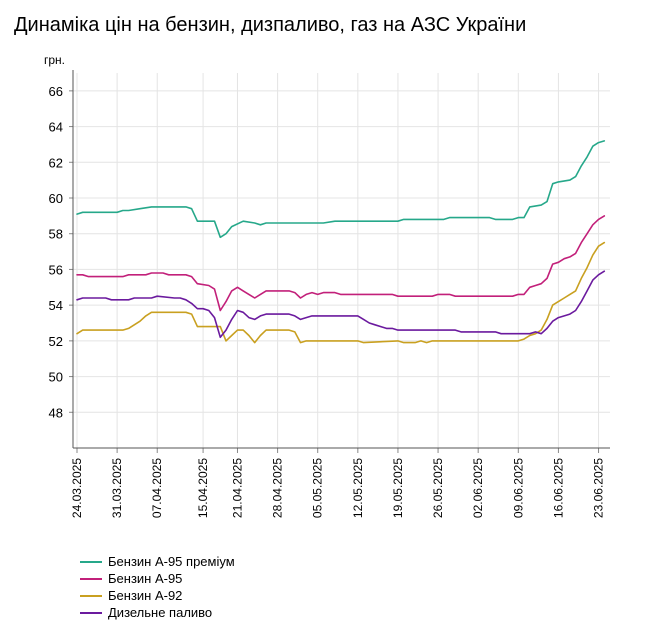  What do you see at coordinates (56, 341) in the screenshot?
I see `y-tick-label: 52` at bounding box center [56, 341].